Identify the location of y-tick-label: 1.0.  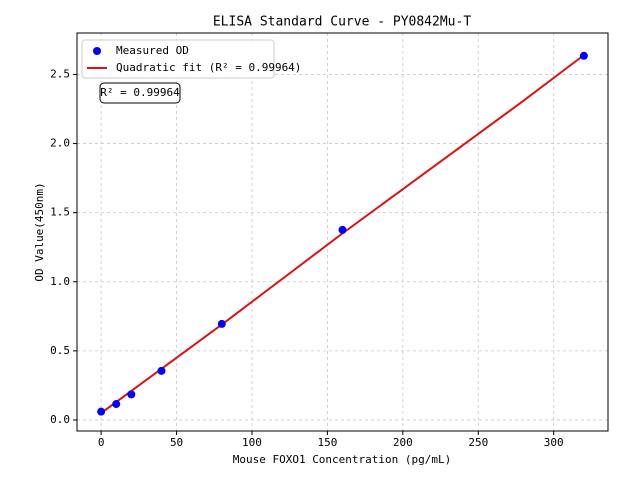
(60, 281).